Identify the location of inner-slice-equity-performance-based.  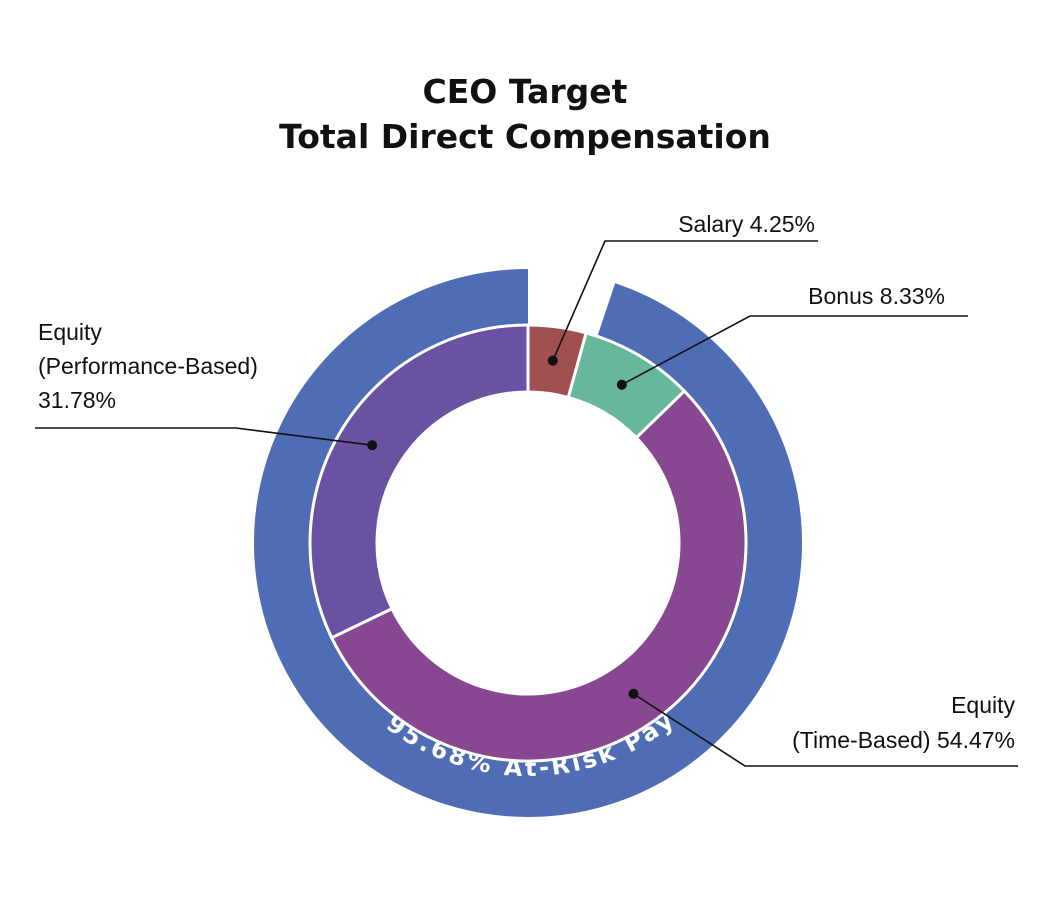
(419, 481).